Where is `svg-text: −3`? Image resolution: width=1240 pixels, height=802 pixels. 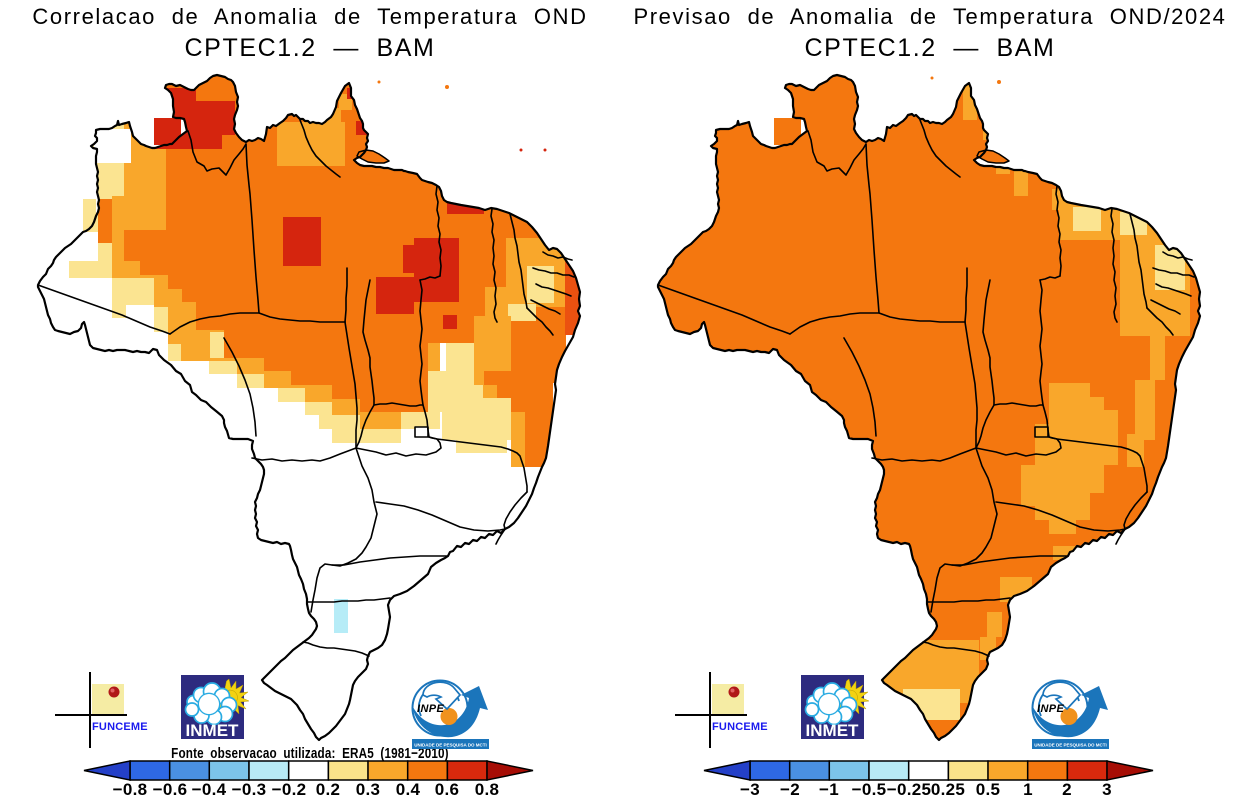
svg-text: −3 is located at coordinates (750, 789).